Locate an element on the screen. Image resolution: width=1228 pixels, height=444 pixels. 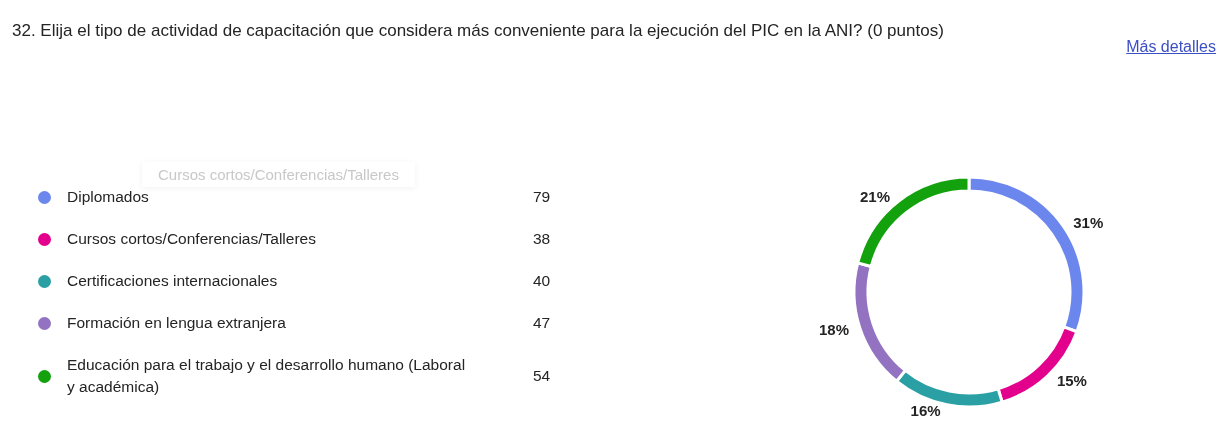
text: 16% is located at coordinates (925, 411).